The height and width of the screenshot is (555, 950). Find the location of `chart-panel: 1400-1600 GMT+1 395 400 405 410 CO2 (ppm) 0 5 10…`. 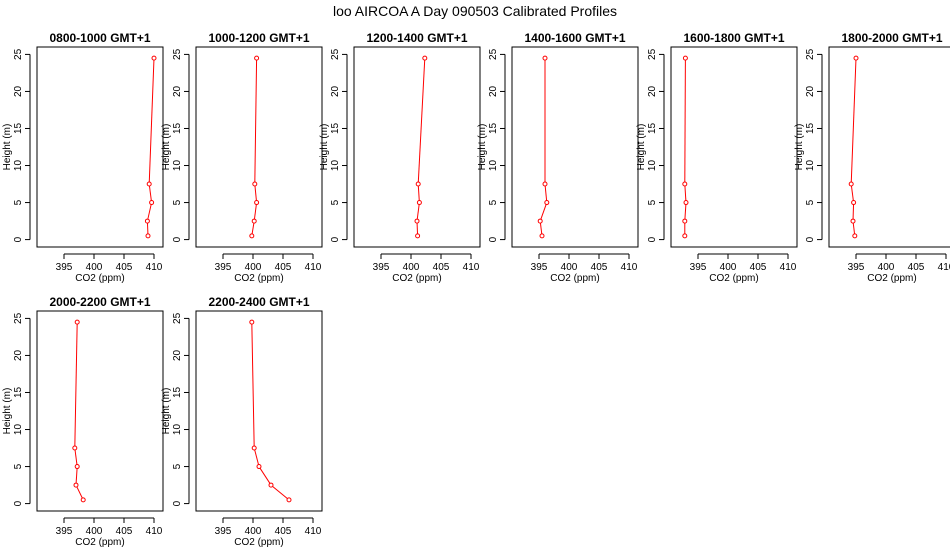

chart-panel: 1400-1600 GMT+1 395 400 405 410 CO2 (ppm) 0 5 10… is located at coordinates (558, 157).